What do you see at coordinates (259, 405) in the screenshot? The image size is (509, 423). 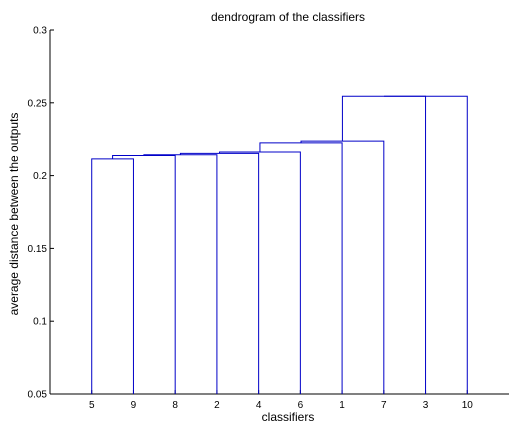 I see `leaf-label: 4` at bounding box center [259, 405].